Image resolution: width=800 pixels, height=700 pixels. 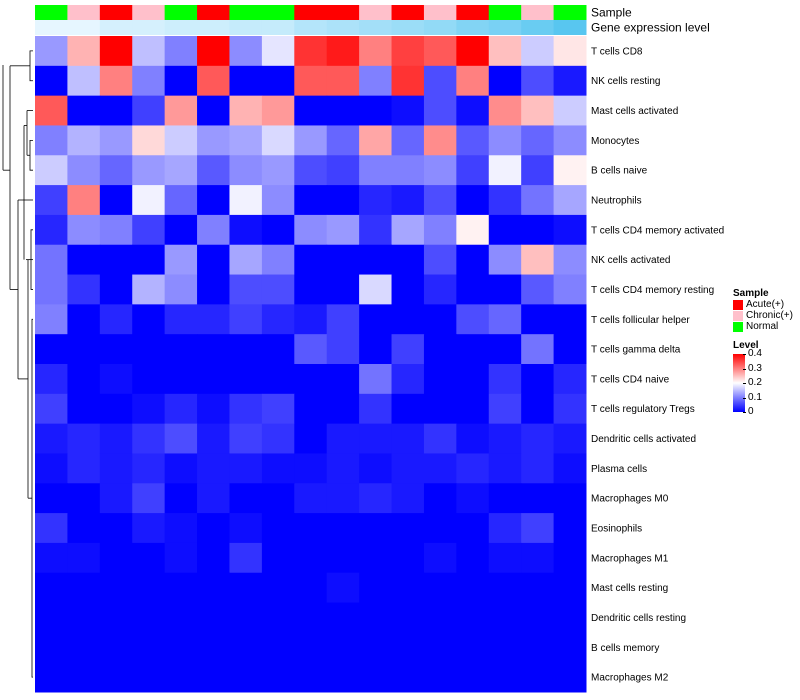 What do you see at coordinates (739, 383) in the screenshot?
I see `colorbar-gradient` at bounding box center [739, 383].